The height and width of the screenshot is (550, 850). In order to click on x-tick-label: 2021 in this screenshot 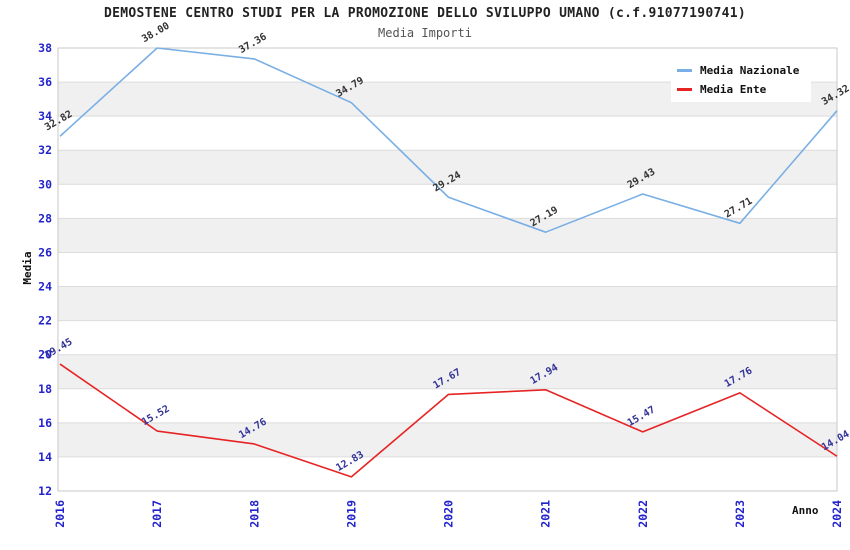, I will do `click(546, 514)`.